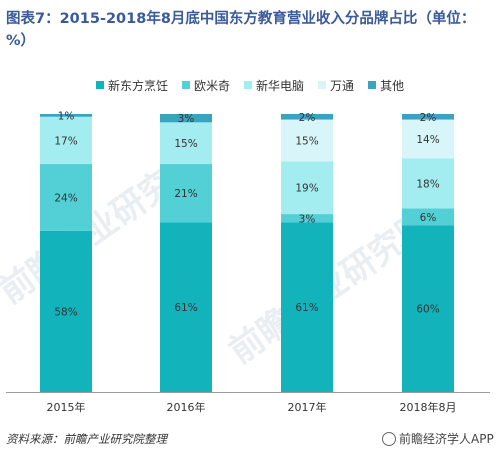 The height and width of the screenshot is (461, 496). Describe the element at coordinates (428, 407) in the screenshot. I see `x-tick-label-3: 2018年8月` at that location.